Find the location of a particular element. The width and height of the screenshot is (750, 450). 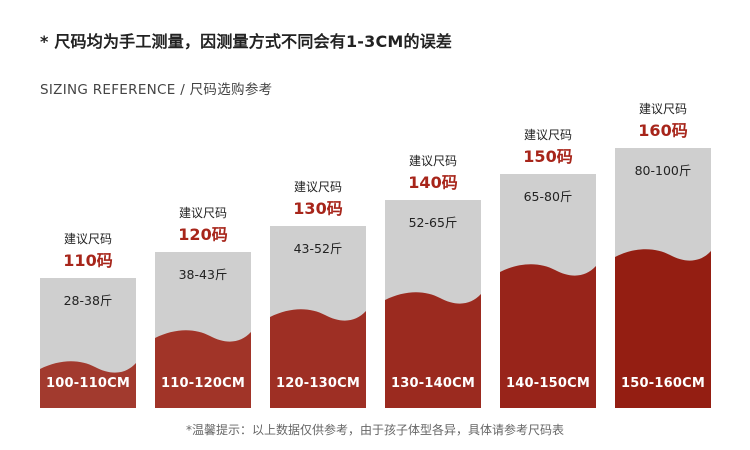

size-column: 建议尺码 120码 38-43斤 110-120CM is located at coordinates (203, 300).